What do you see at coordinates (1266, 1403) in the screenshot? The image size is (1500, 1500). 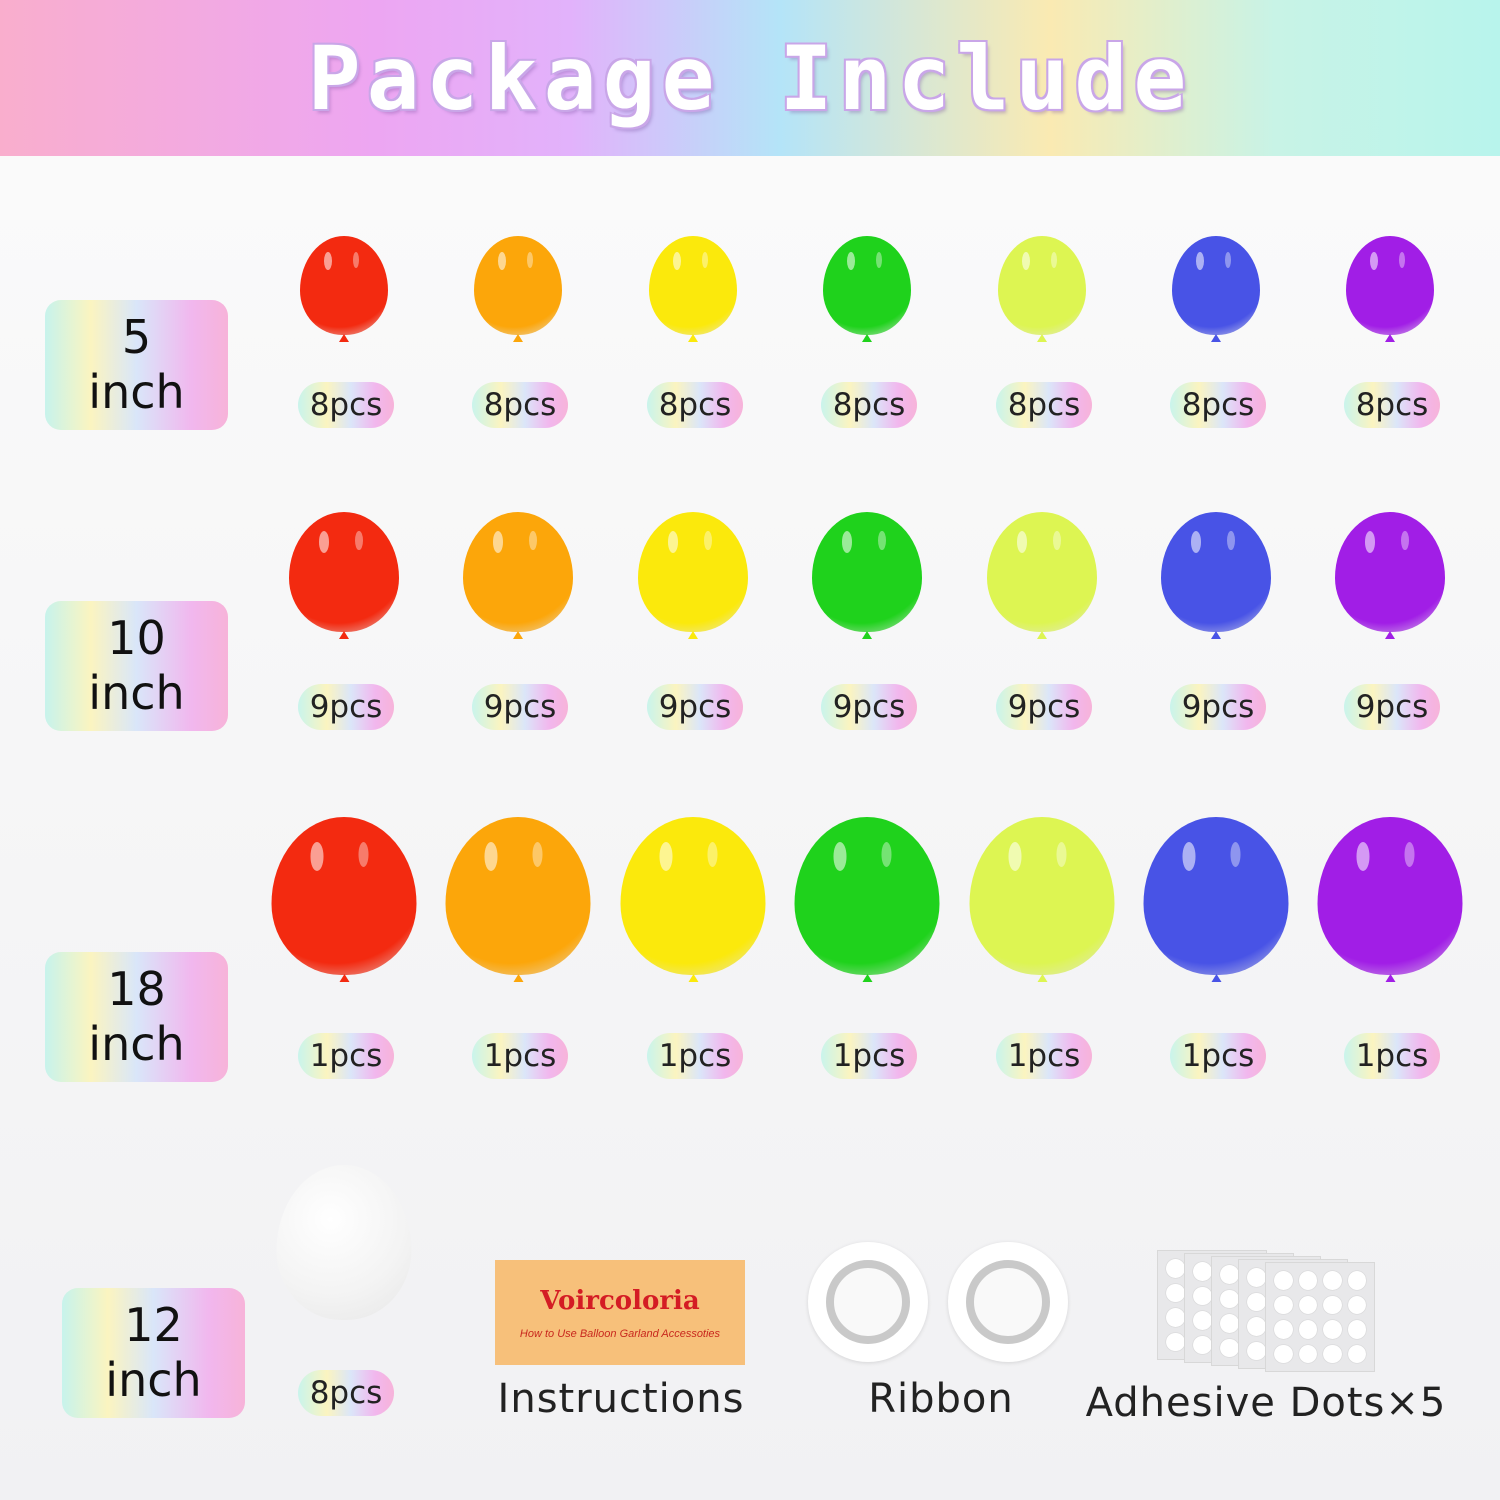 I see `adhesive-dots-label: Adhesive Dots×5` at bounding box center [1266, 1403].